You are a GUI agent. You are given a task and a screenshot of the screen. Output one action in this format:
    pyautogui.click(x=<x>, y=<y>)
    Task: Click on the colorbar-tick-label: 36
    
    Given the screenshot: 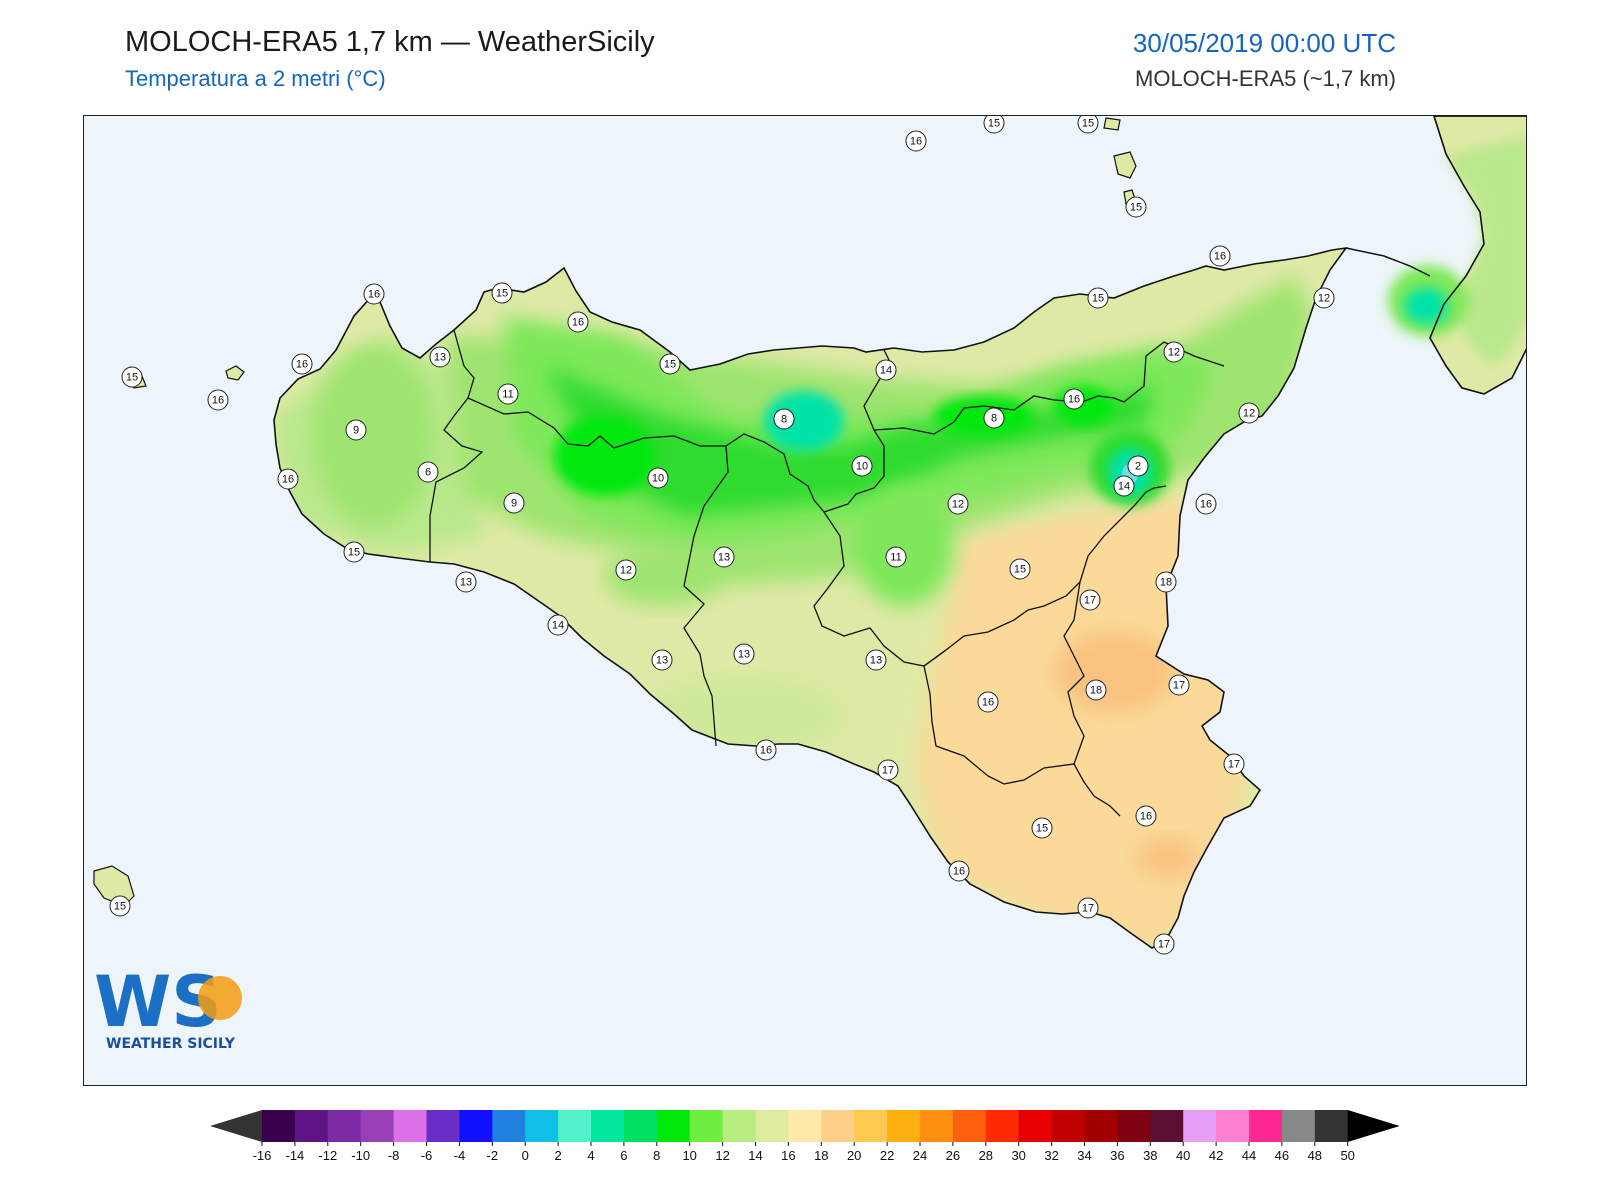 What is the action you would take?
    pyautogui.click(x=1117, y=1155)
    